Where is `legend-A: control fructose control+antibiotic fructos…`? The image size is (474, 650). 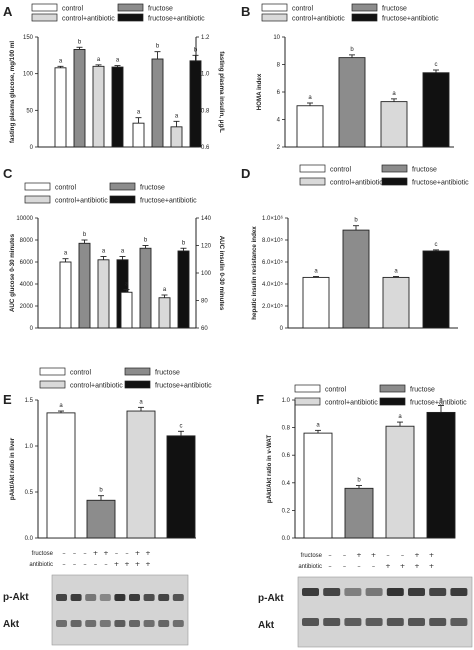
legend-A: control fructose control+antibiotic fructos… is located at coordinates (118, 12).